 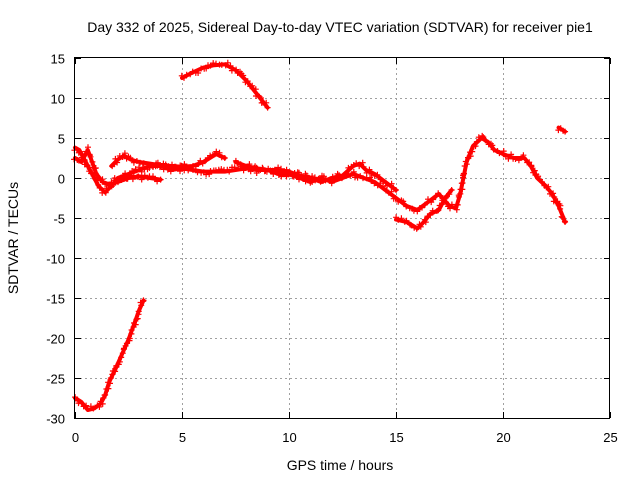 What do you see at coordinates (55, 259) in the screenshot?
I see `y-tick-label: -10` at bounding box center [55, 259].